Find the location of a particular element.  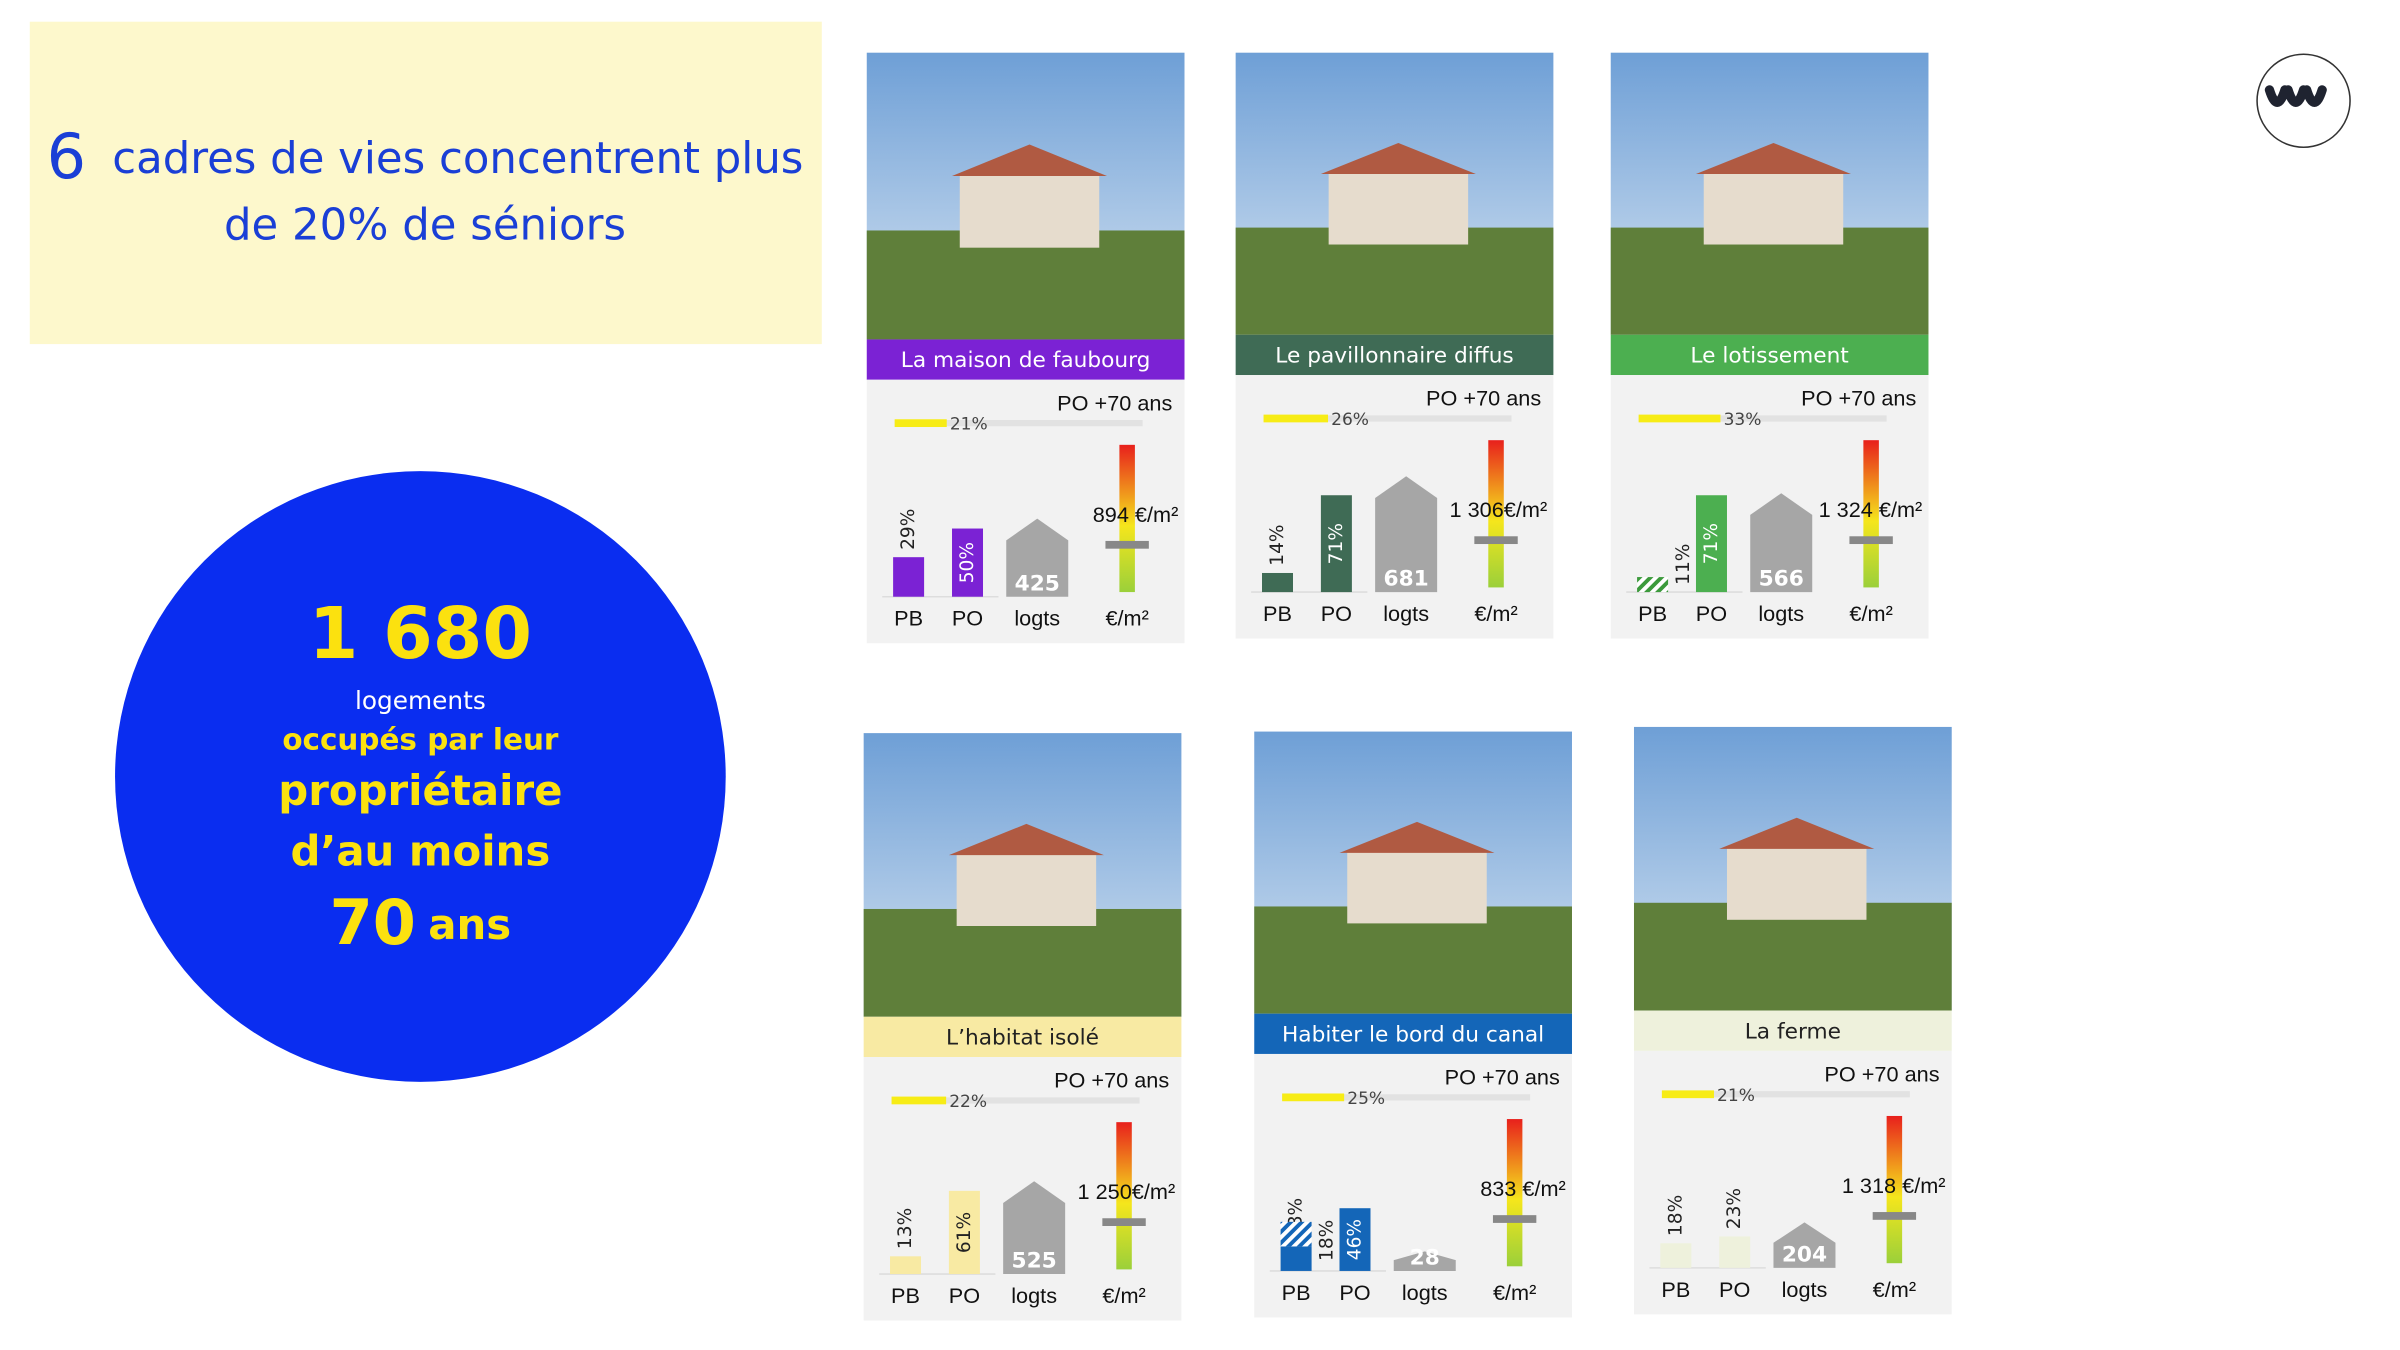

bar-label: 13% is located at coordinates (905, 1228).